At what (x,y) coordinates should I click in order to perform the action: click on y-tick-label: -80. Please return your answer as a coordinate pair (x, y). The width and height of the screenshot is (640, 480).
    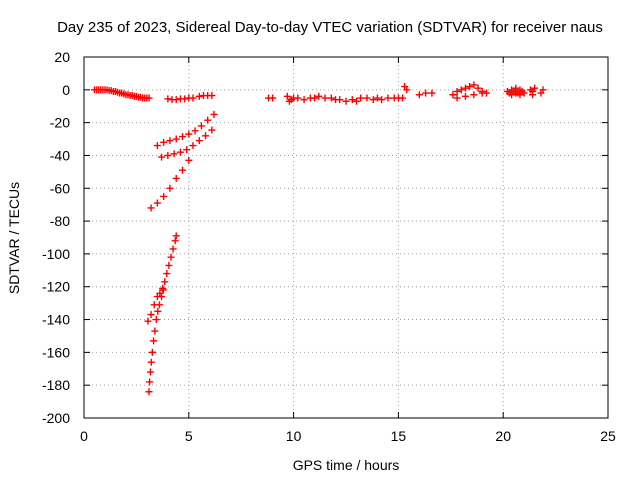
    Looking at the image, I should click on (60, 221).